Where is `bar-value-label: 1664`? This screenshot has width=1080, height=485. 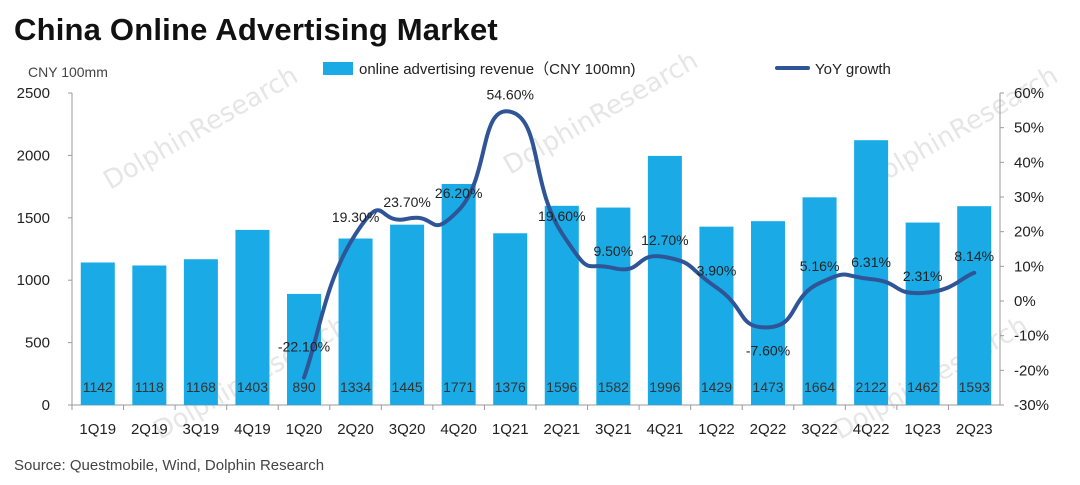 bar-value-label: 1664 is located at coordinates (819, 387).